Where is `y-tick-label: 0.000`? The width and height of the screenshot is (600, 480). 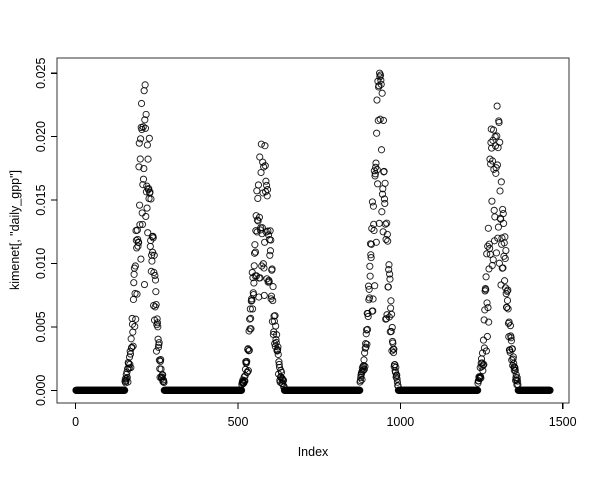
y-tick-label: 0.000 is located at coordinates (41, 390).